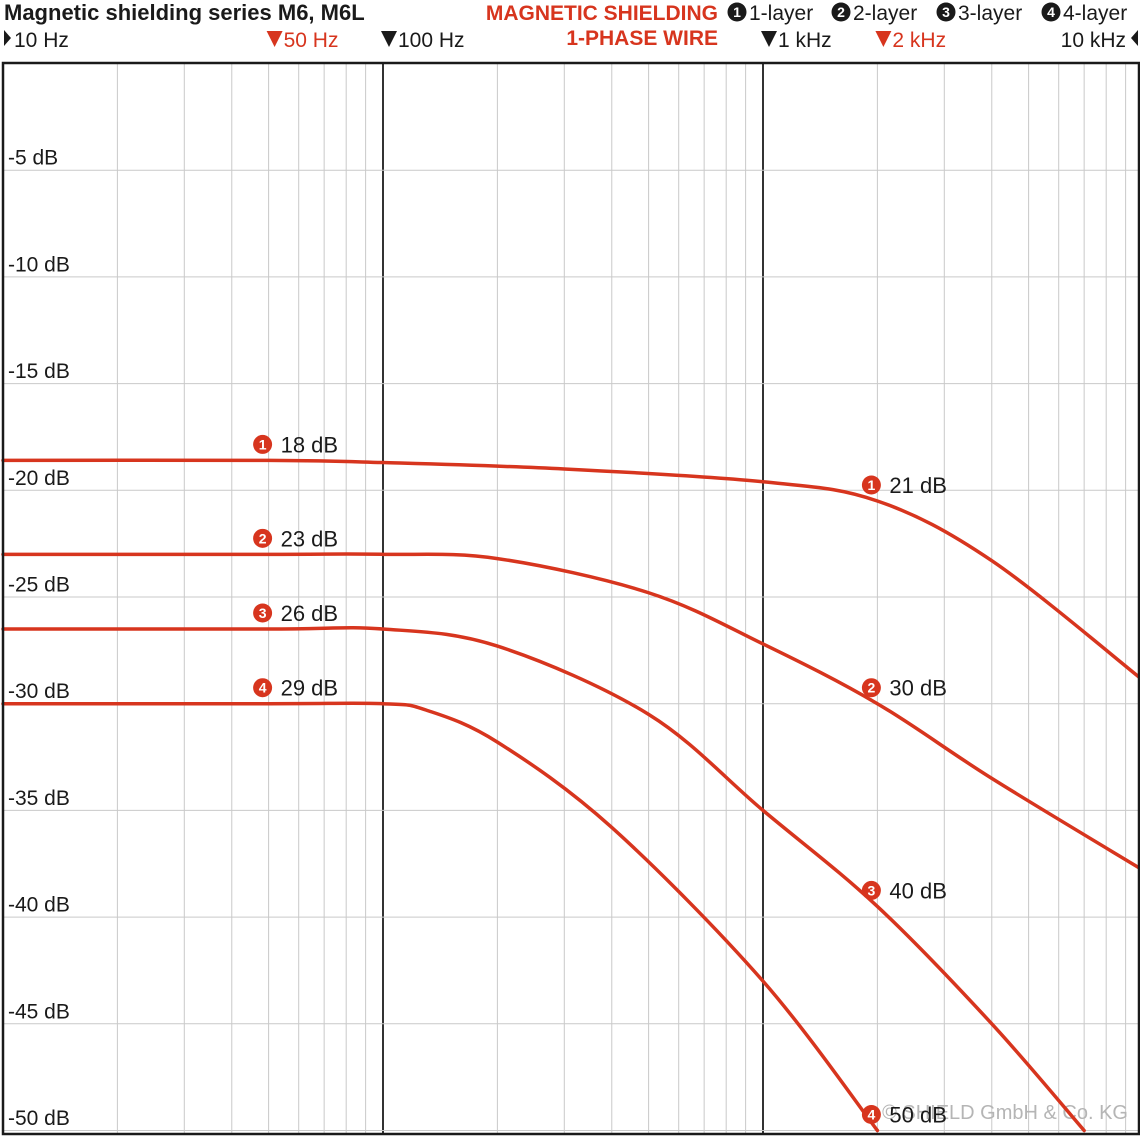  What do you see at coordinates (919, 40) in the screenshot?
I see `x-marker-label: 2 kHz` at bounding box center [919, 40].